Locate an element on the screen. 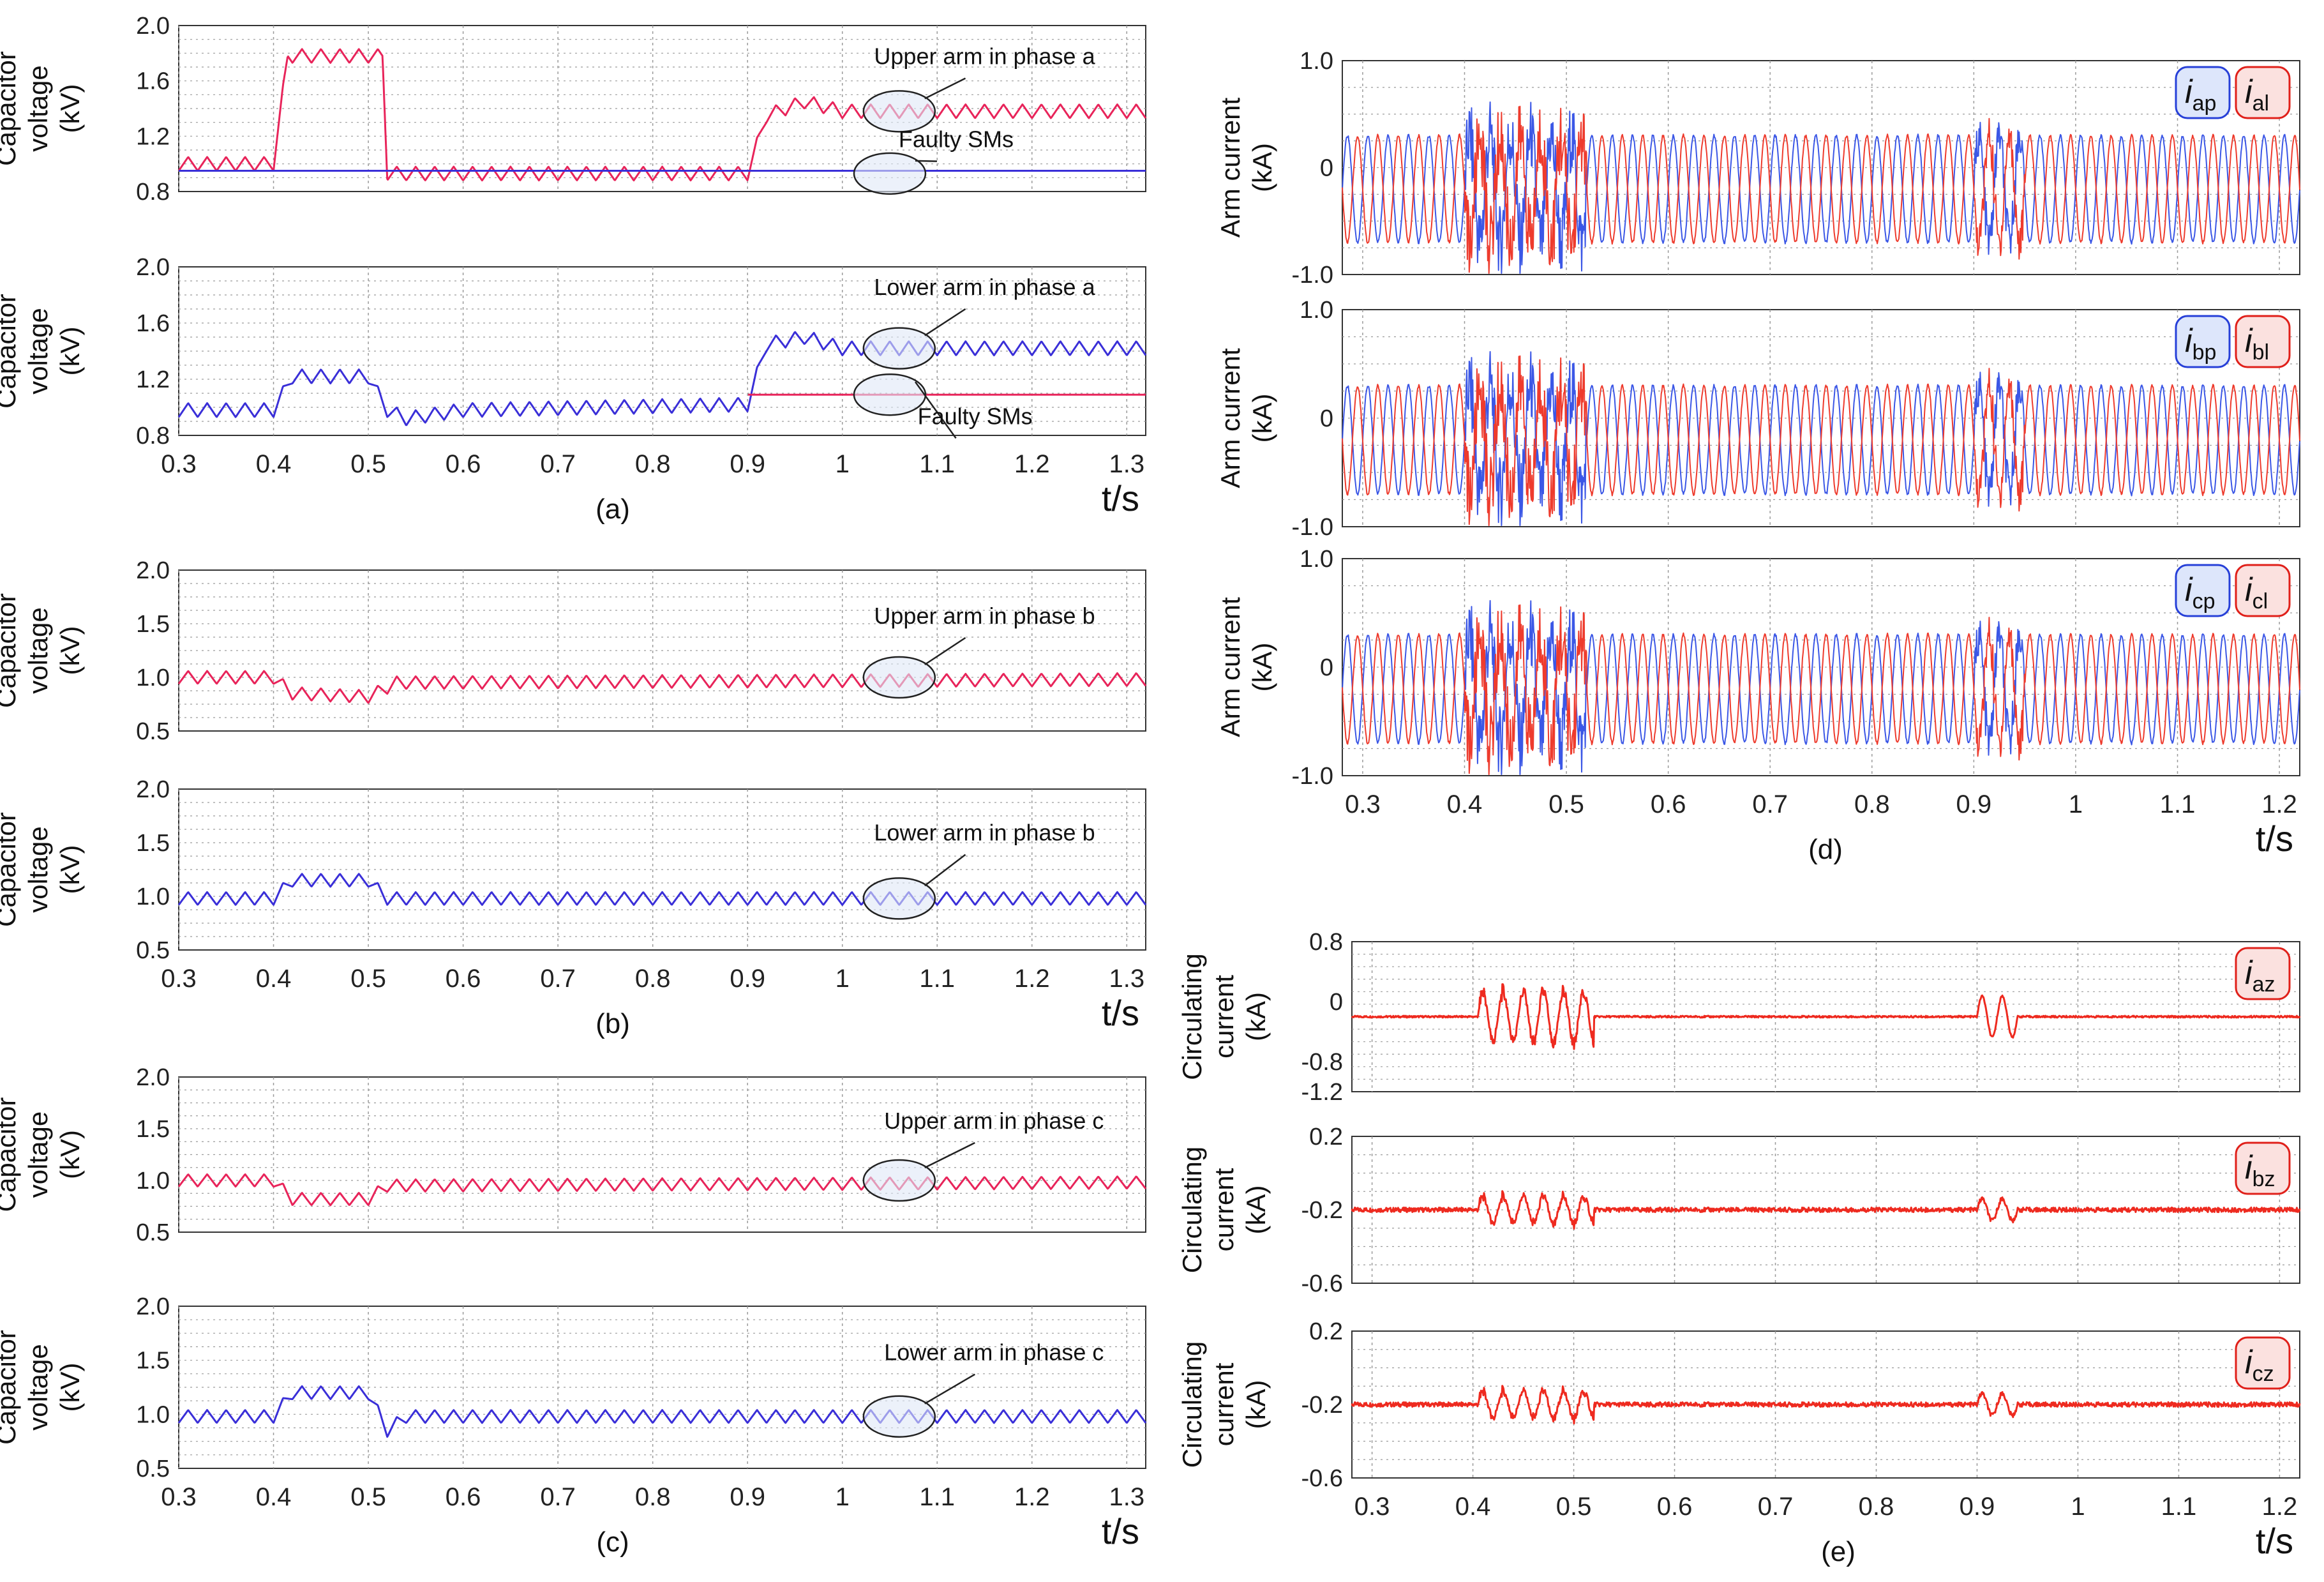 The image size is (2324, 1582). legend-symbol-subscript: cz is located at coordinates (2264, 1374).